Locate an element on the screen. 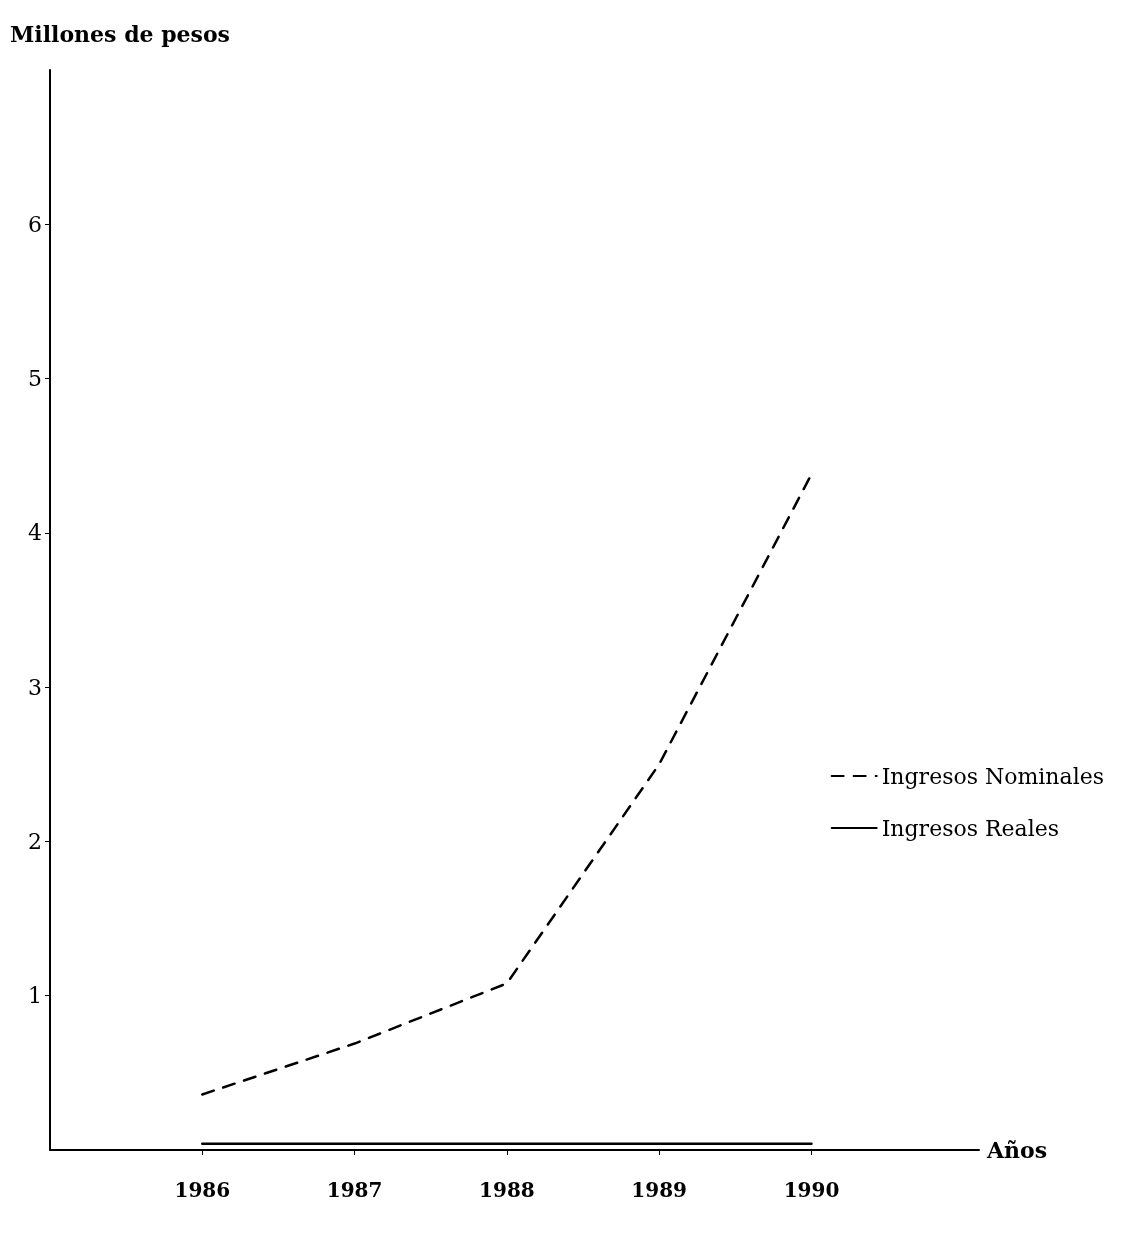  x-tick-label: 1989 is located at coordinates (659, 1190).